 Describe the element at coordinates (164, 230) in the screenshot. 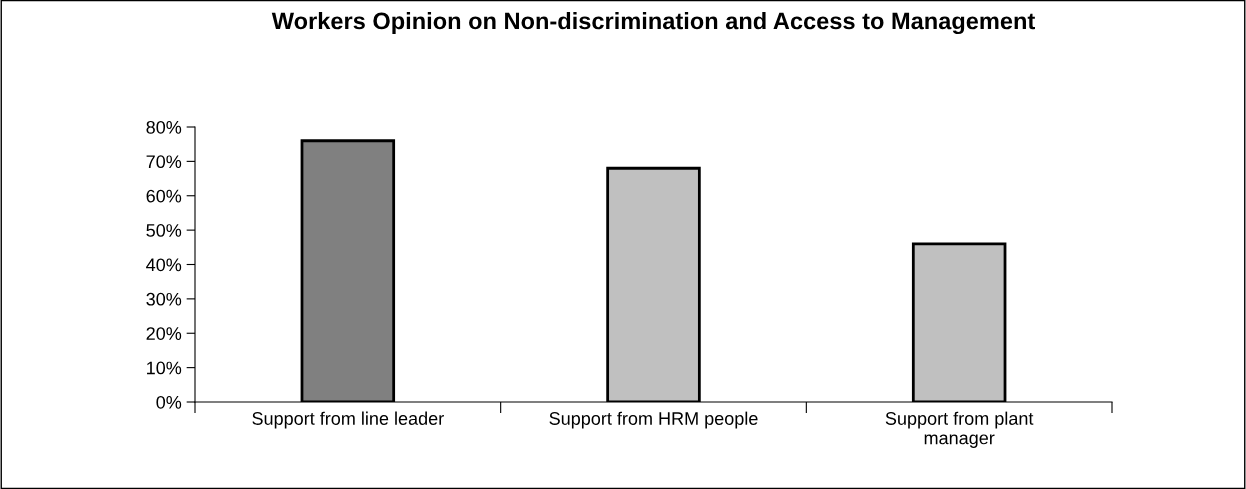

I see `y-tick-label: 50%` at that location.